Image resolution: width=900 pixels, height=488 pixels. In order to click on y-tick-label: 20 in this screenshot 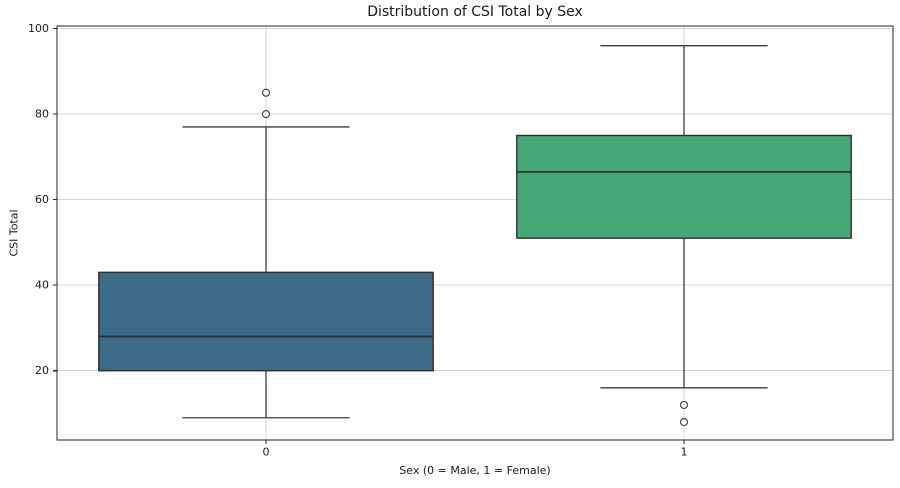, I will do `click(42, 370)`.